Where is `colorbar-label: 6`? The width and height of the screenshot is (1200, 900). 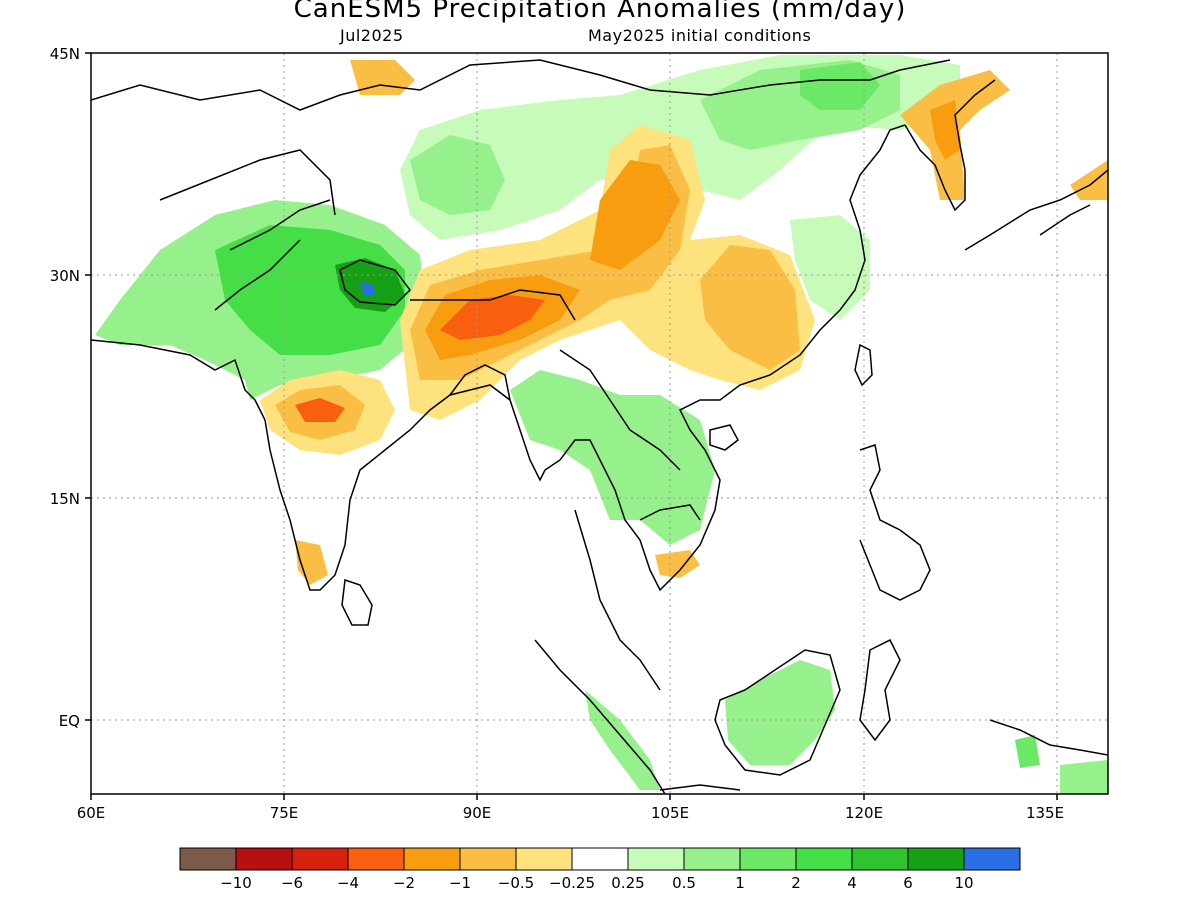
colorbar-label: 6 is located at coordinates (908, 883).